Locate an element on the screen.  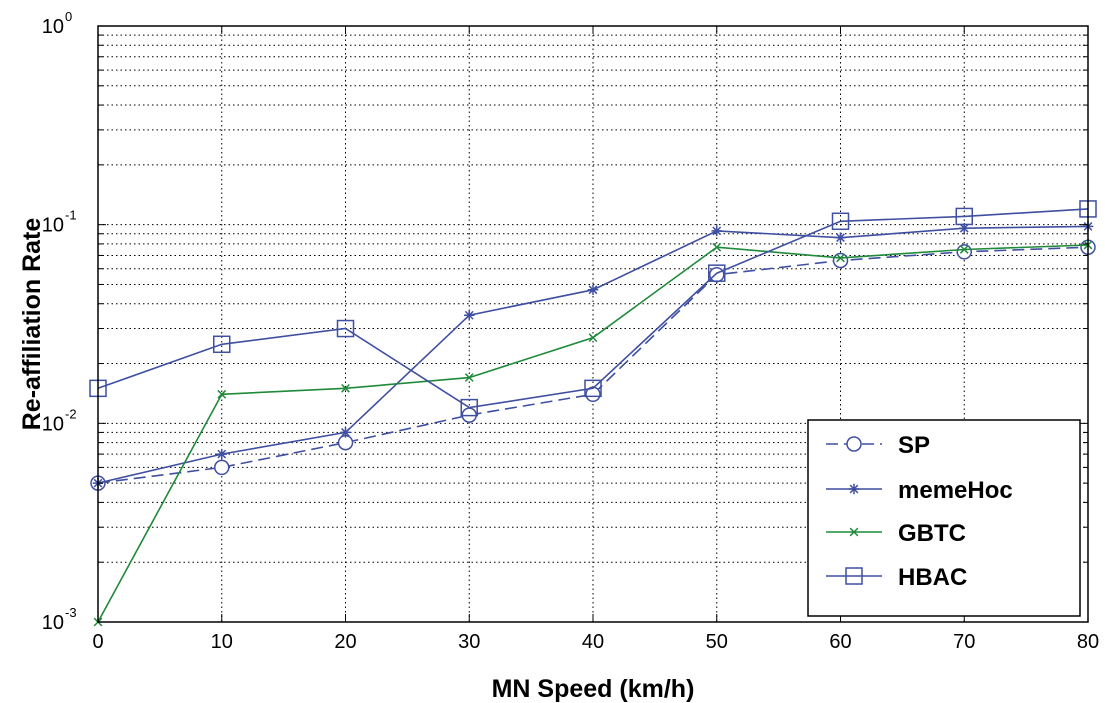
legend-label-hbac: HBAC is located at coordinates (932, 577).